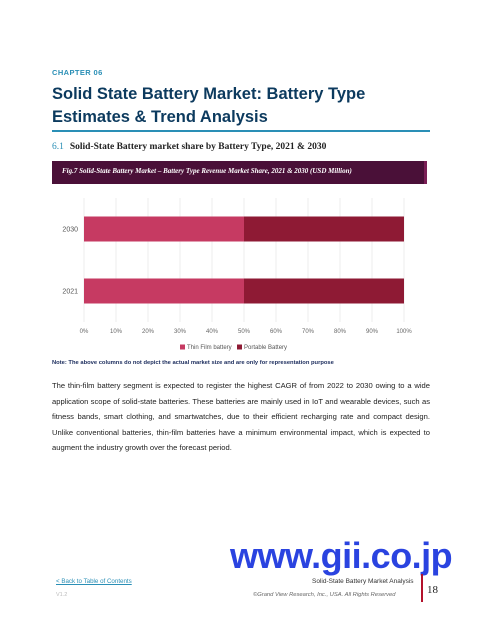  Describe the element at coordinates (70, 292) in the screenshot. I see `category-label: 2021` at that location.